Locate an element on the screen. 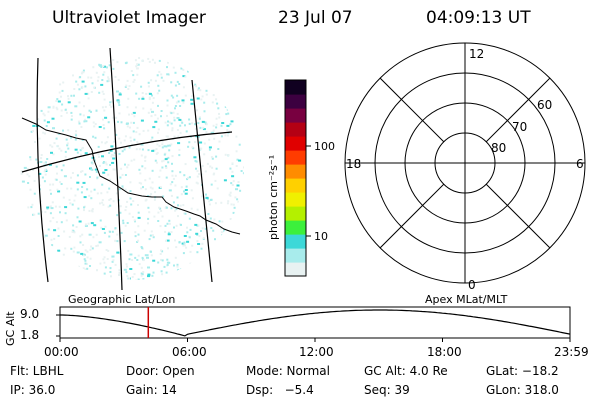 The height and width of the screenshot is (400, 600). door-status: Door: Open is located at coordinates (160, 371).